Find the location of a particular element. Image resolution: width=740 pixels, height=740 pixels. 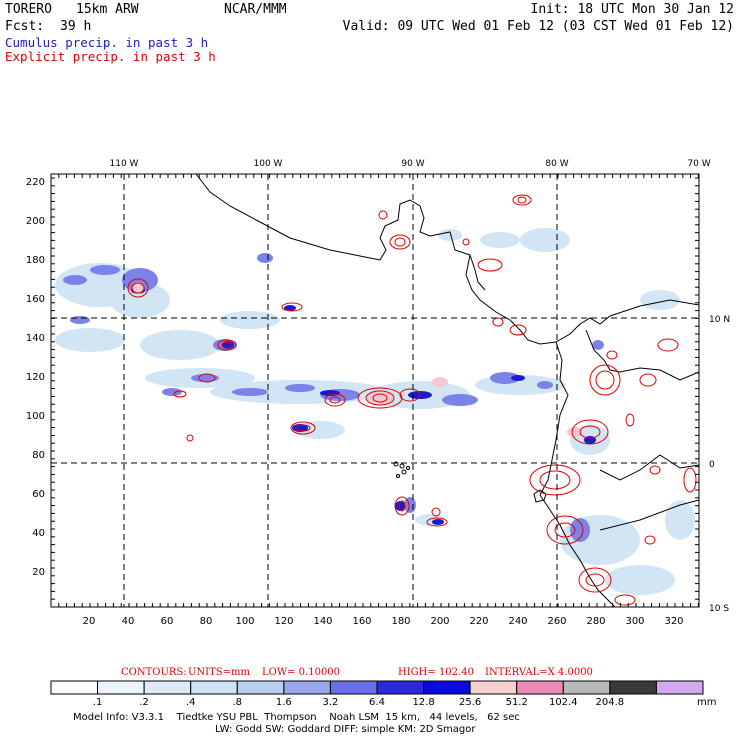

lat-label: 10 S is located at coordinates (719, 609).